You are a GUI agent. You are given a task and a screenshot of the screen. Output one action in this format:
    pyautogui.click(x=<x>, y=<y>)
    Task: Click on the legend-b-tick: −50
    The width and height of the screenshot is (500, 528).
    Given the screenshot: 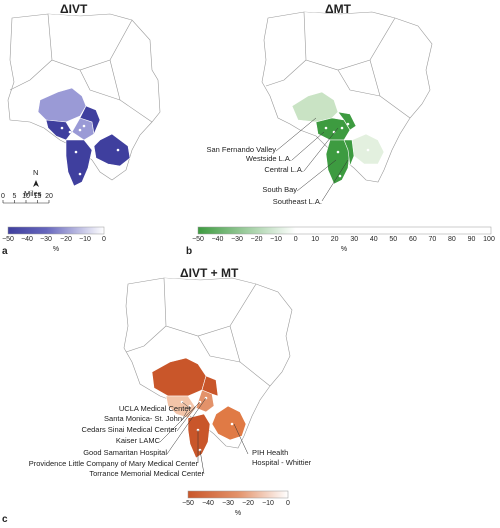 What is the action you would take?
    pyautogui.click(x=198, y=239)
    